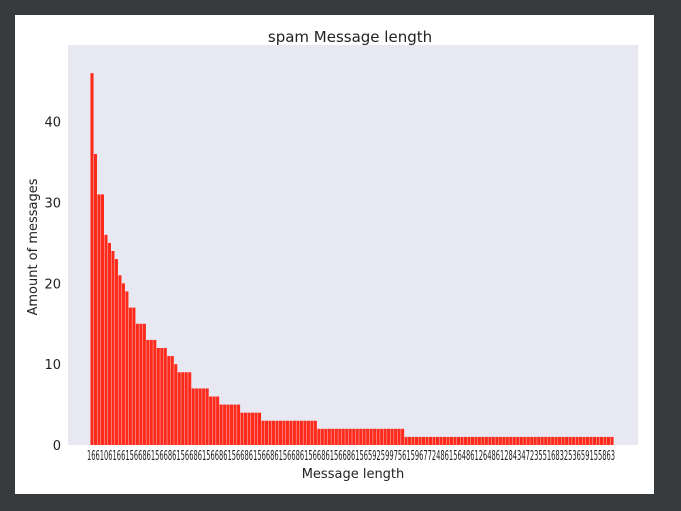 The image size is (681, 511). What do you see at coordinates (57, 446) in the screenshot?
I see `y-tick-label: 0` at bounding box center [57, 446].